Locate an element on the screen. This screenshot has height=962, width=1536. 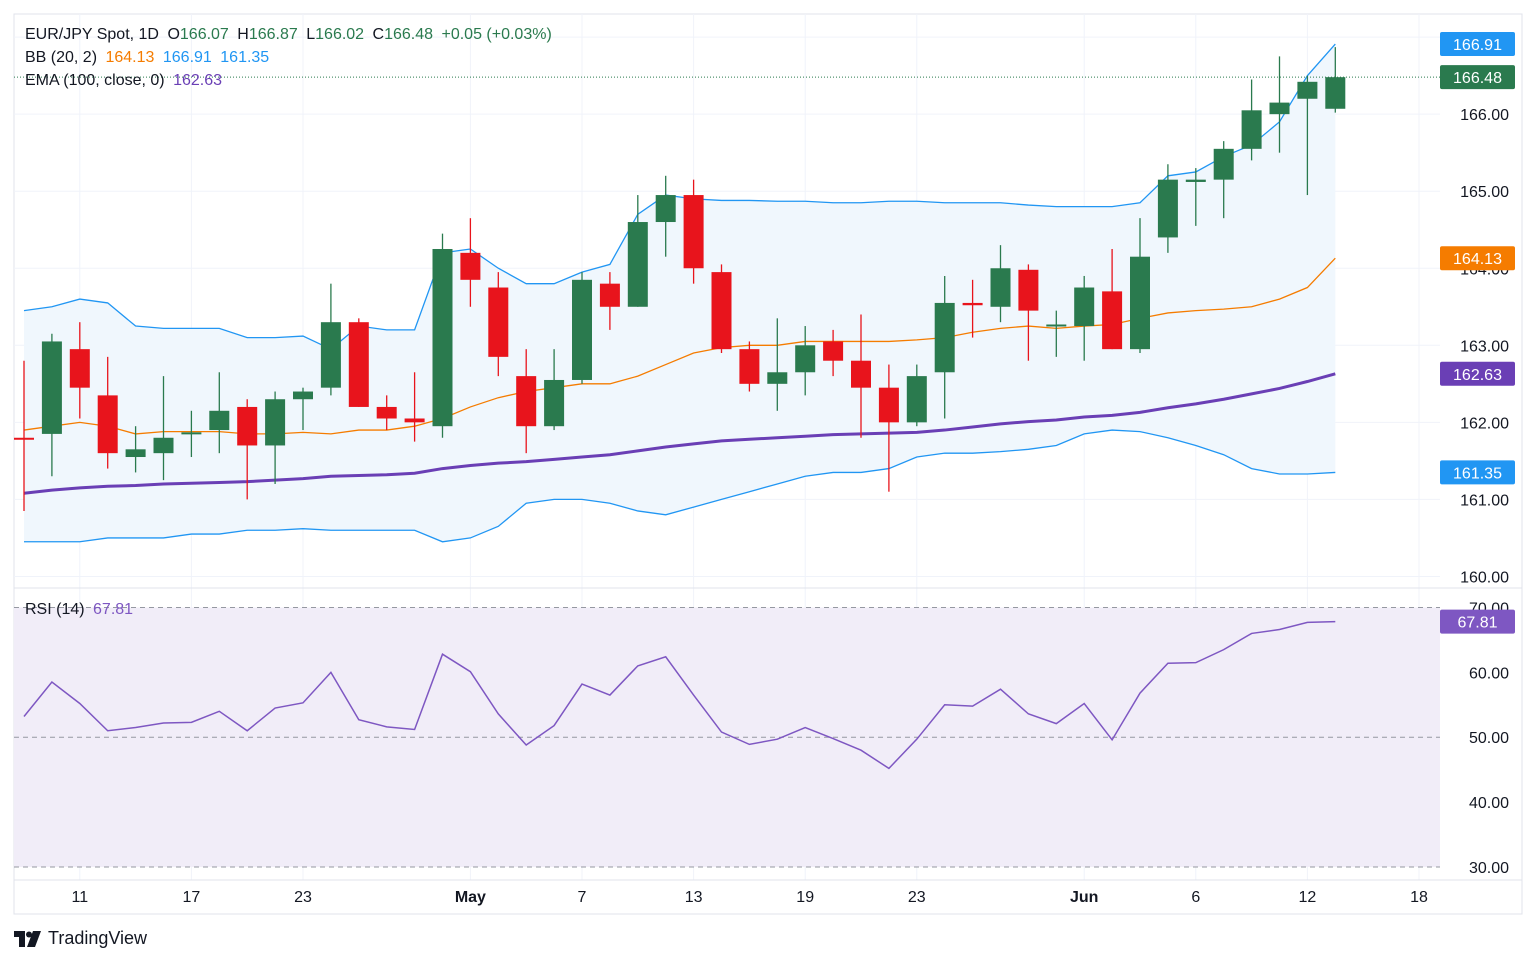
price-tick-label: 163.00 is located at coordinates (1484, 346).